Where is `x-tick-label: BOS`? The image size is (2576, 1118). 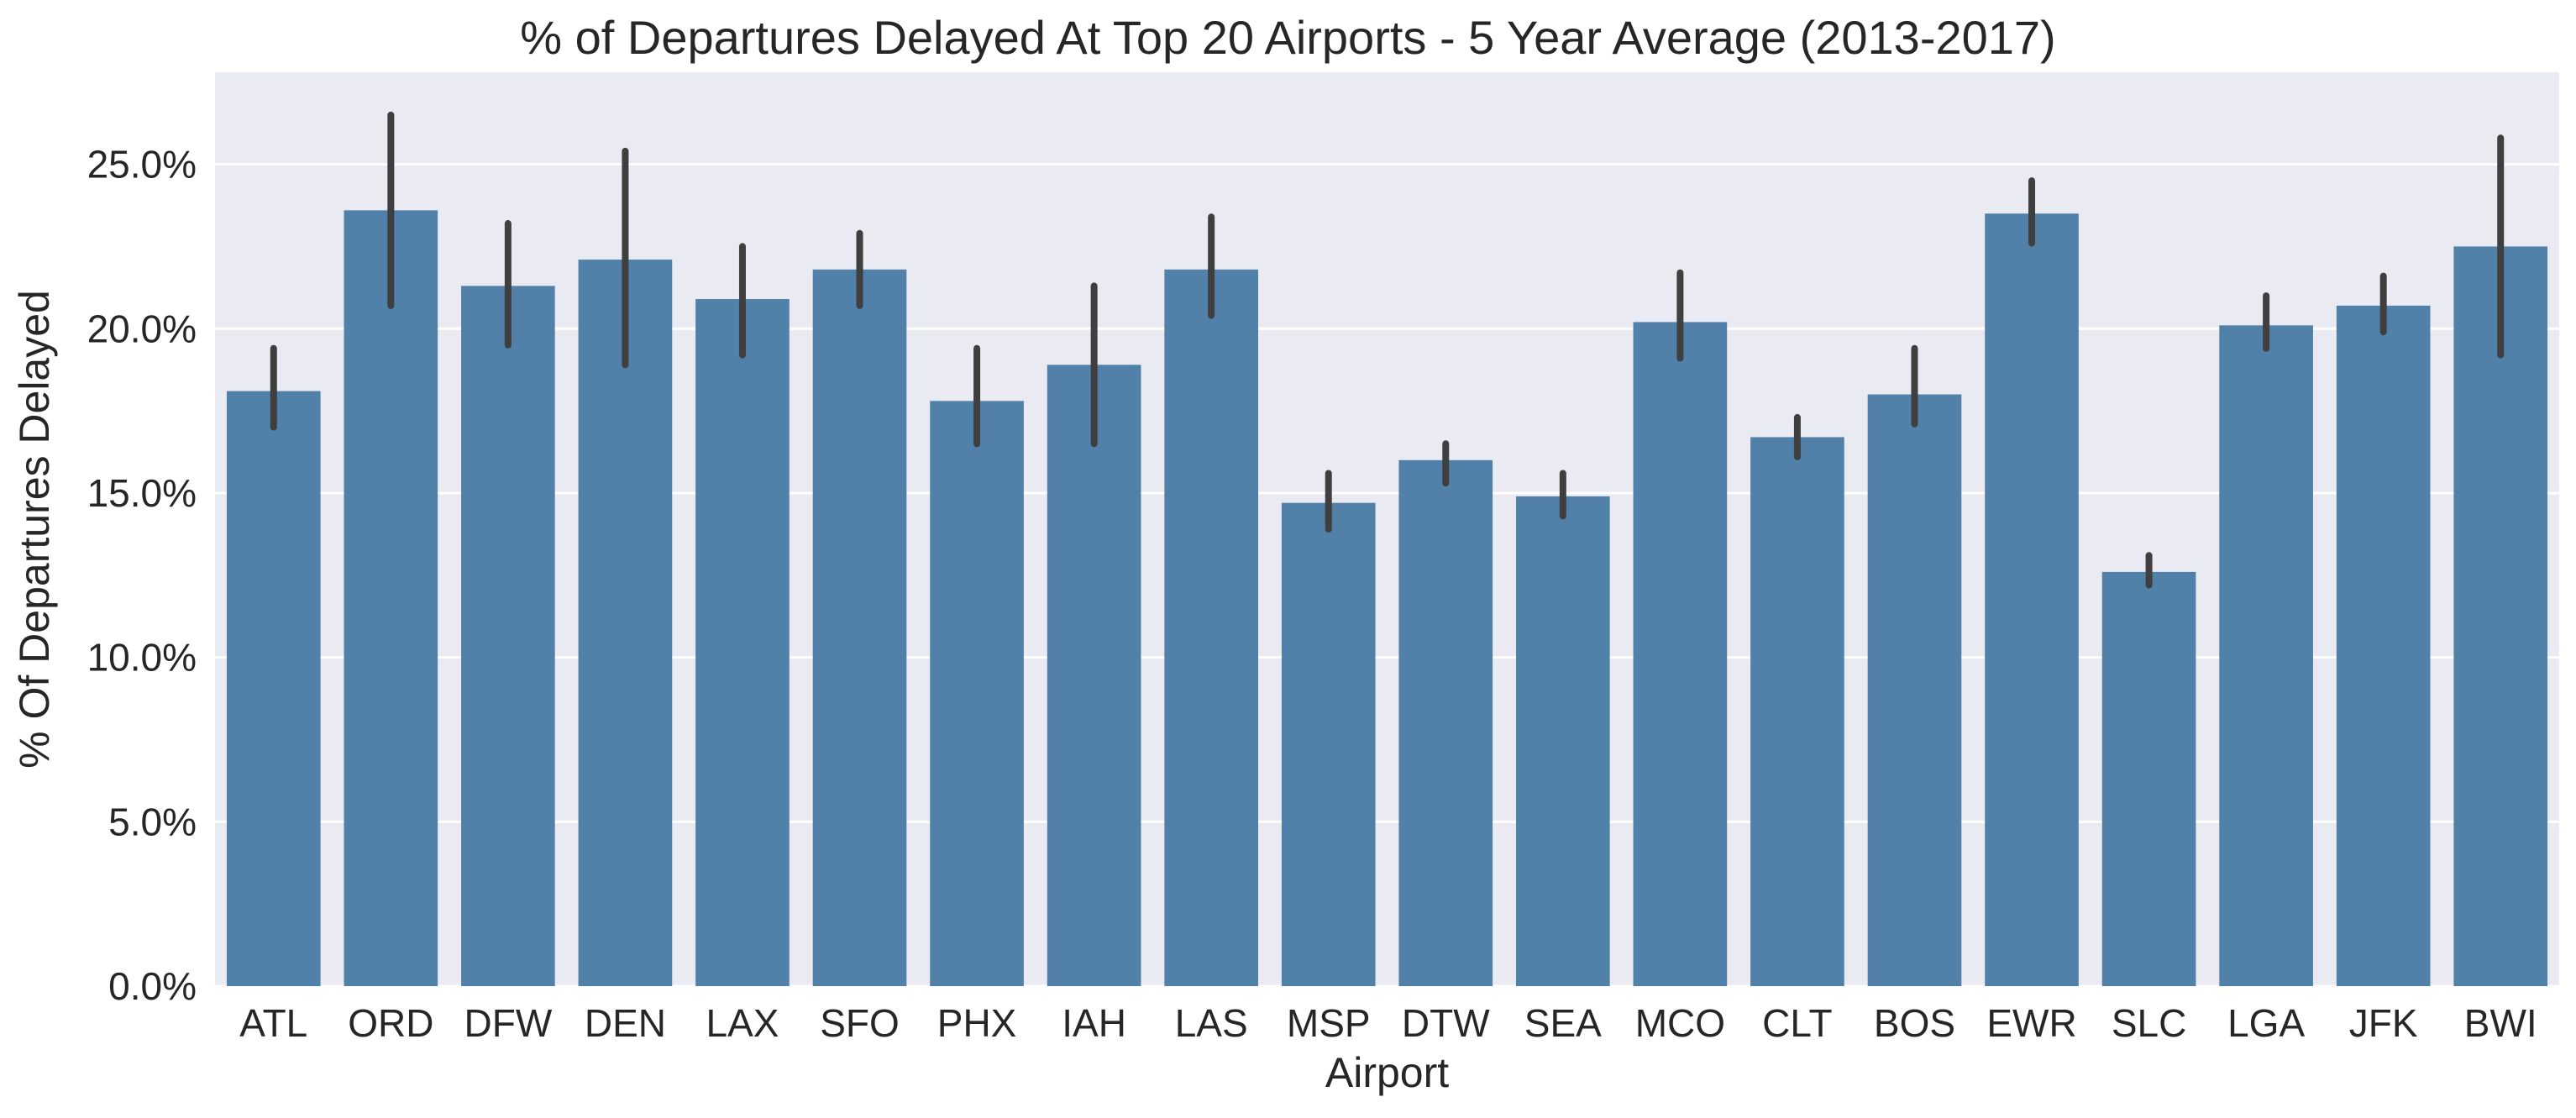
x-tick-label: BOS is located at coordinates (1914, 1023).